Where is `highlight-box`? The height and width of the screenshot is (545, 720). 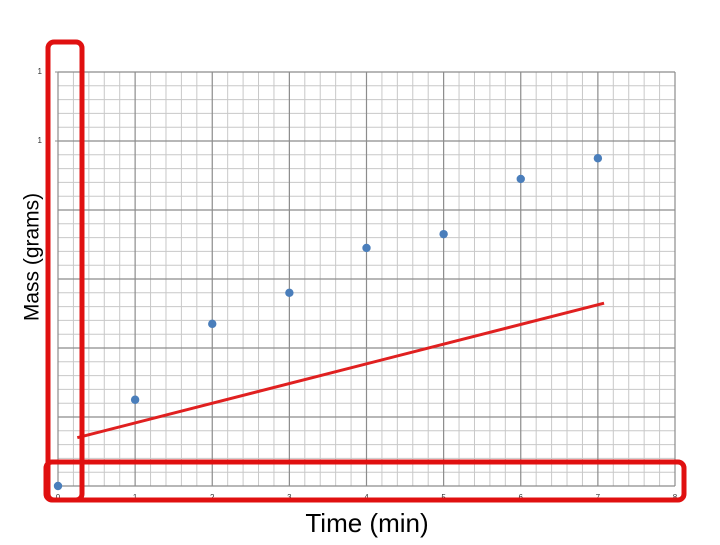 highlight-box is located at coordinates (365, 481).